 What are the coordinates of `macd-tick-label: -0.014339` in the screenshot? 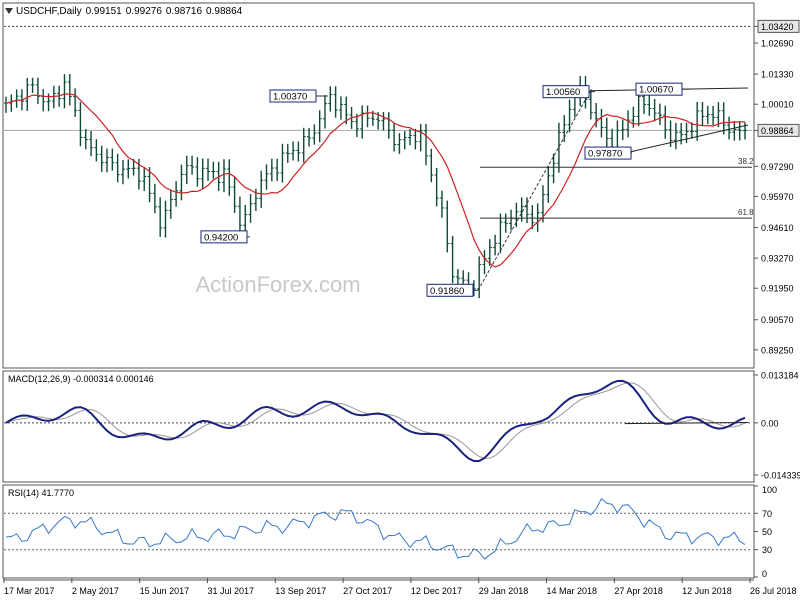 It's located at (780, 475).